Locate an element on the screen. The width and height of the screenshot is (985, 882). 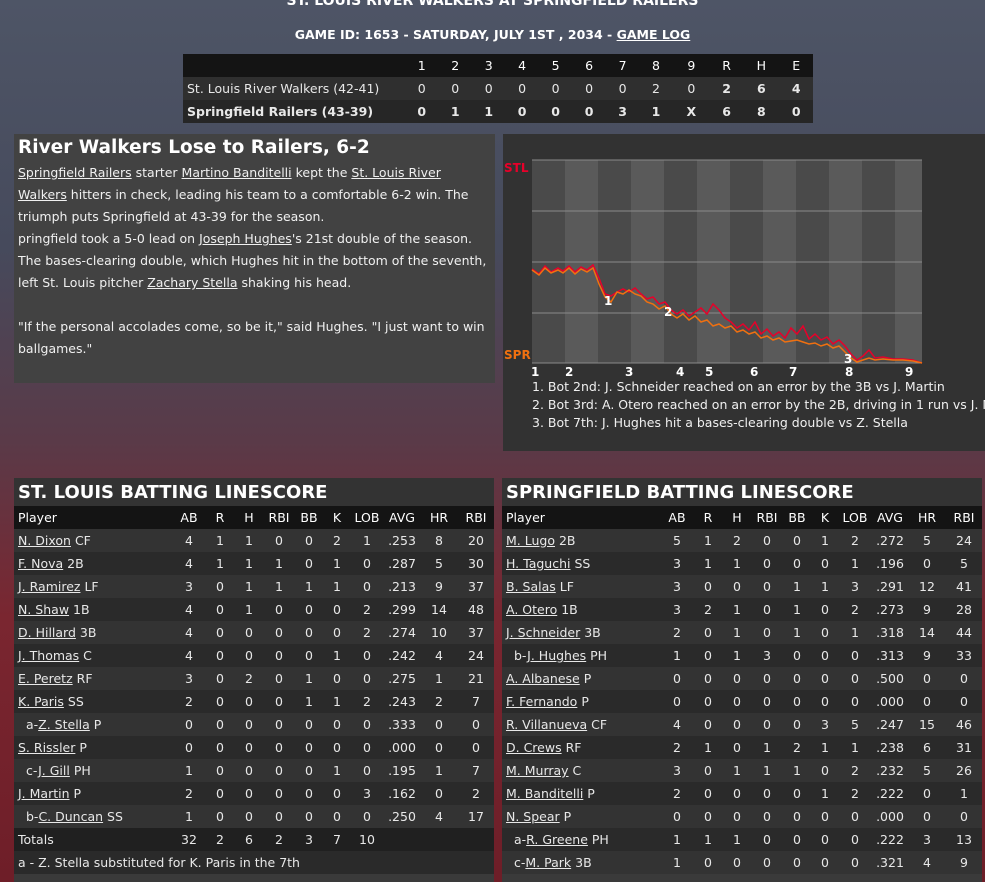
player-link: Z. Stella is located at coordinates (64, 724).